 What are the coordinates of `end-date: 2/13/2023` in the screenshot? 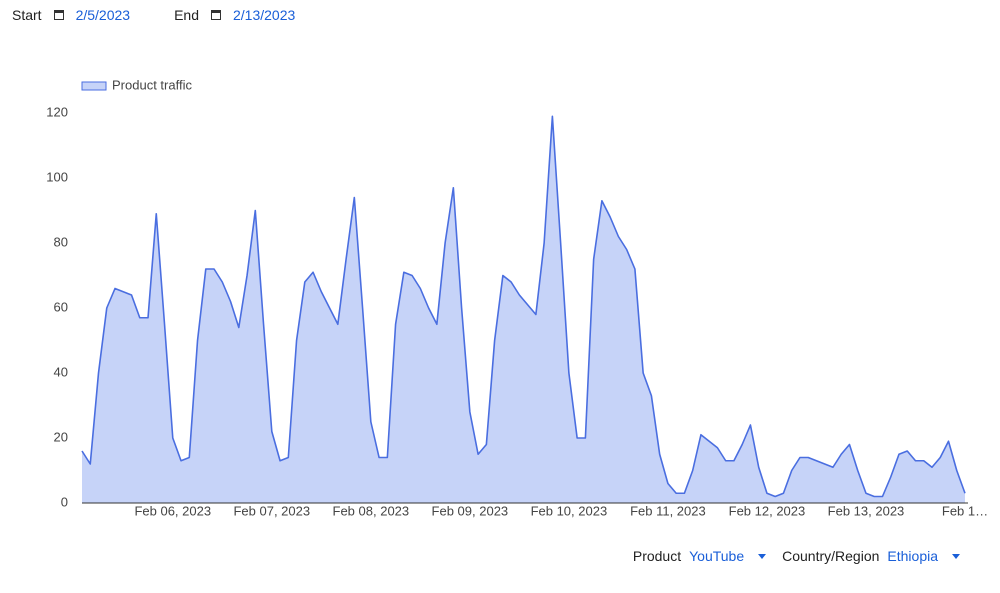 It's located at (264, 15).